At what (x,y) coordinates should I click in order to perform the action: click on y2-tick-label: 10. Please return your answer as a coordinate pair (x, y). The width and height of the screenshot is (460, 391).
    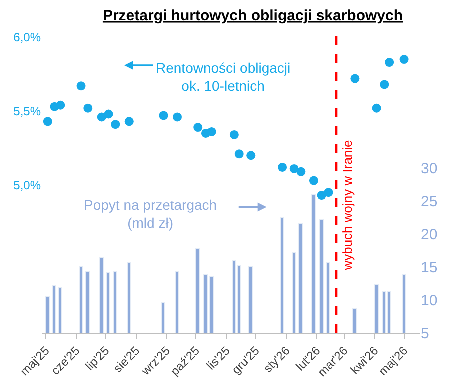
    Looking at the image, I should click on (429, 301).